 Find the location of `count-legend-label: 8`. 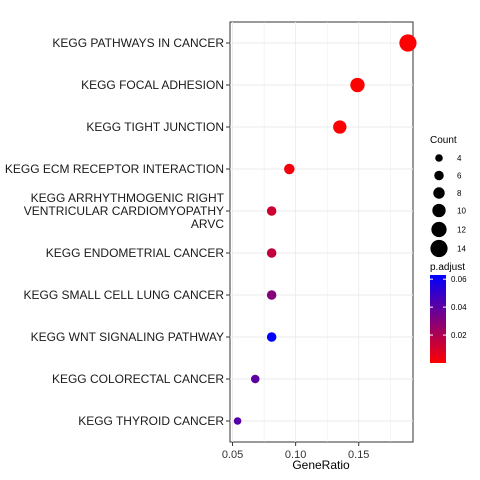

count-legend-label: 8 is located at coordinates (459, 193).